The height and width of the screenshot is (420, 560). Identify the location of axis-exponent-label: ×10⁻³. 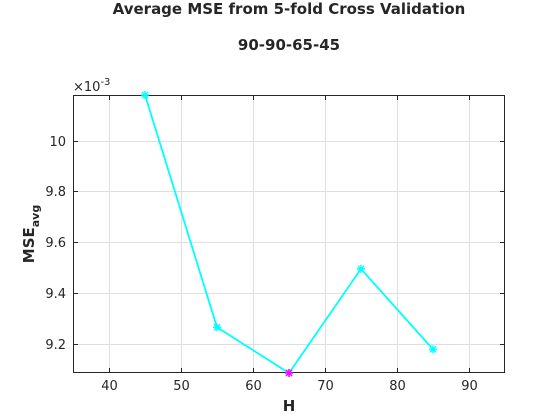
(91, 86).